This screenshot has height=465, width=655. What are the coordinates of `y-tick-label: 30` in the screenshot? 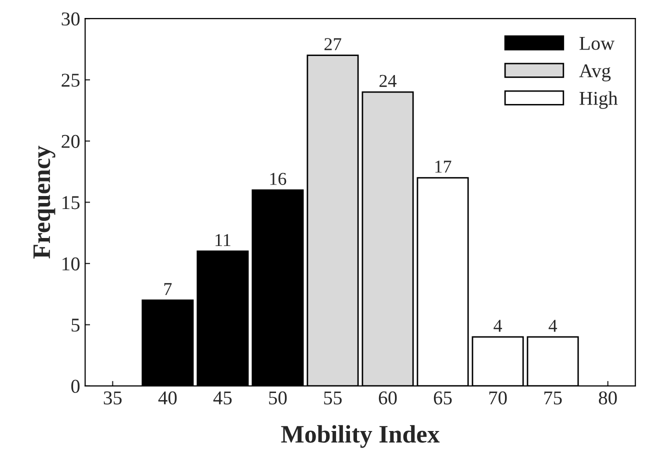 It's located at (71, 19).